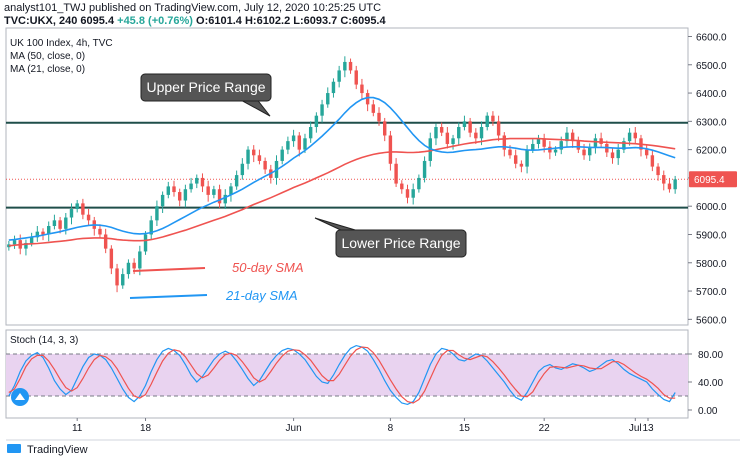  What do you see at coordinates (57, 450) in the screenshot?
I see `brand-text: TradingView` at bounding box center [57, 450].